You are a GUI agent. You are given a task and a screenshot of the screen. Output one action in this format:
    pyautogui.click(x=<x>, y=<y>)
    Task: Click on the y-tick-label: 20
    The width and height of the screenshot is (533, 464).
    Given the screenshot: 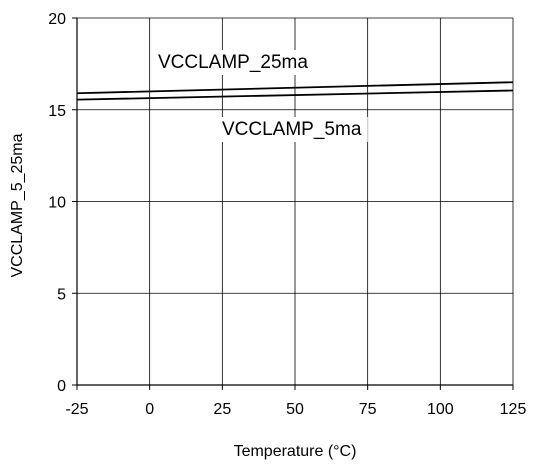 What is the action you would take?
    pyautogui.click(x=57, y=19)
    